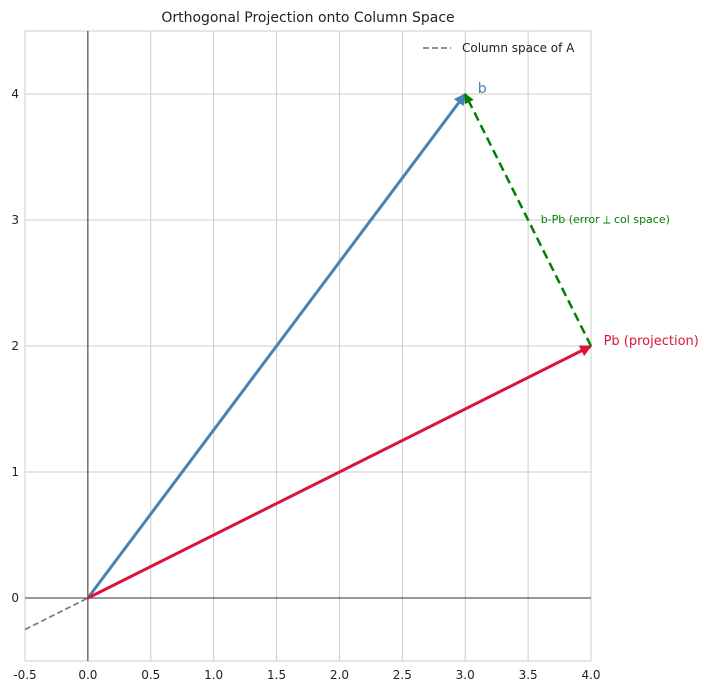  What do you see at coordinates (339, 675) in the screenshot?
I see `x-tick-label: 2.0` at bounding box center [339, 675].